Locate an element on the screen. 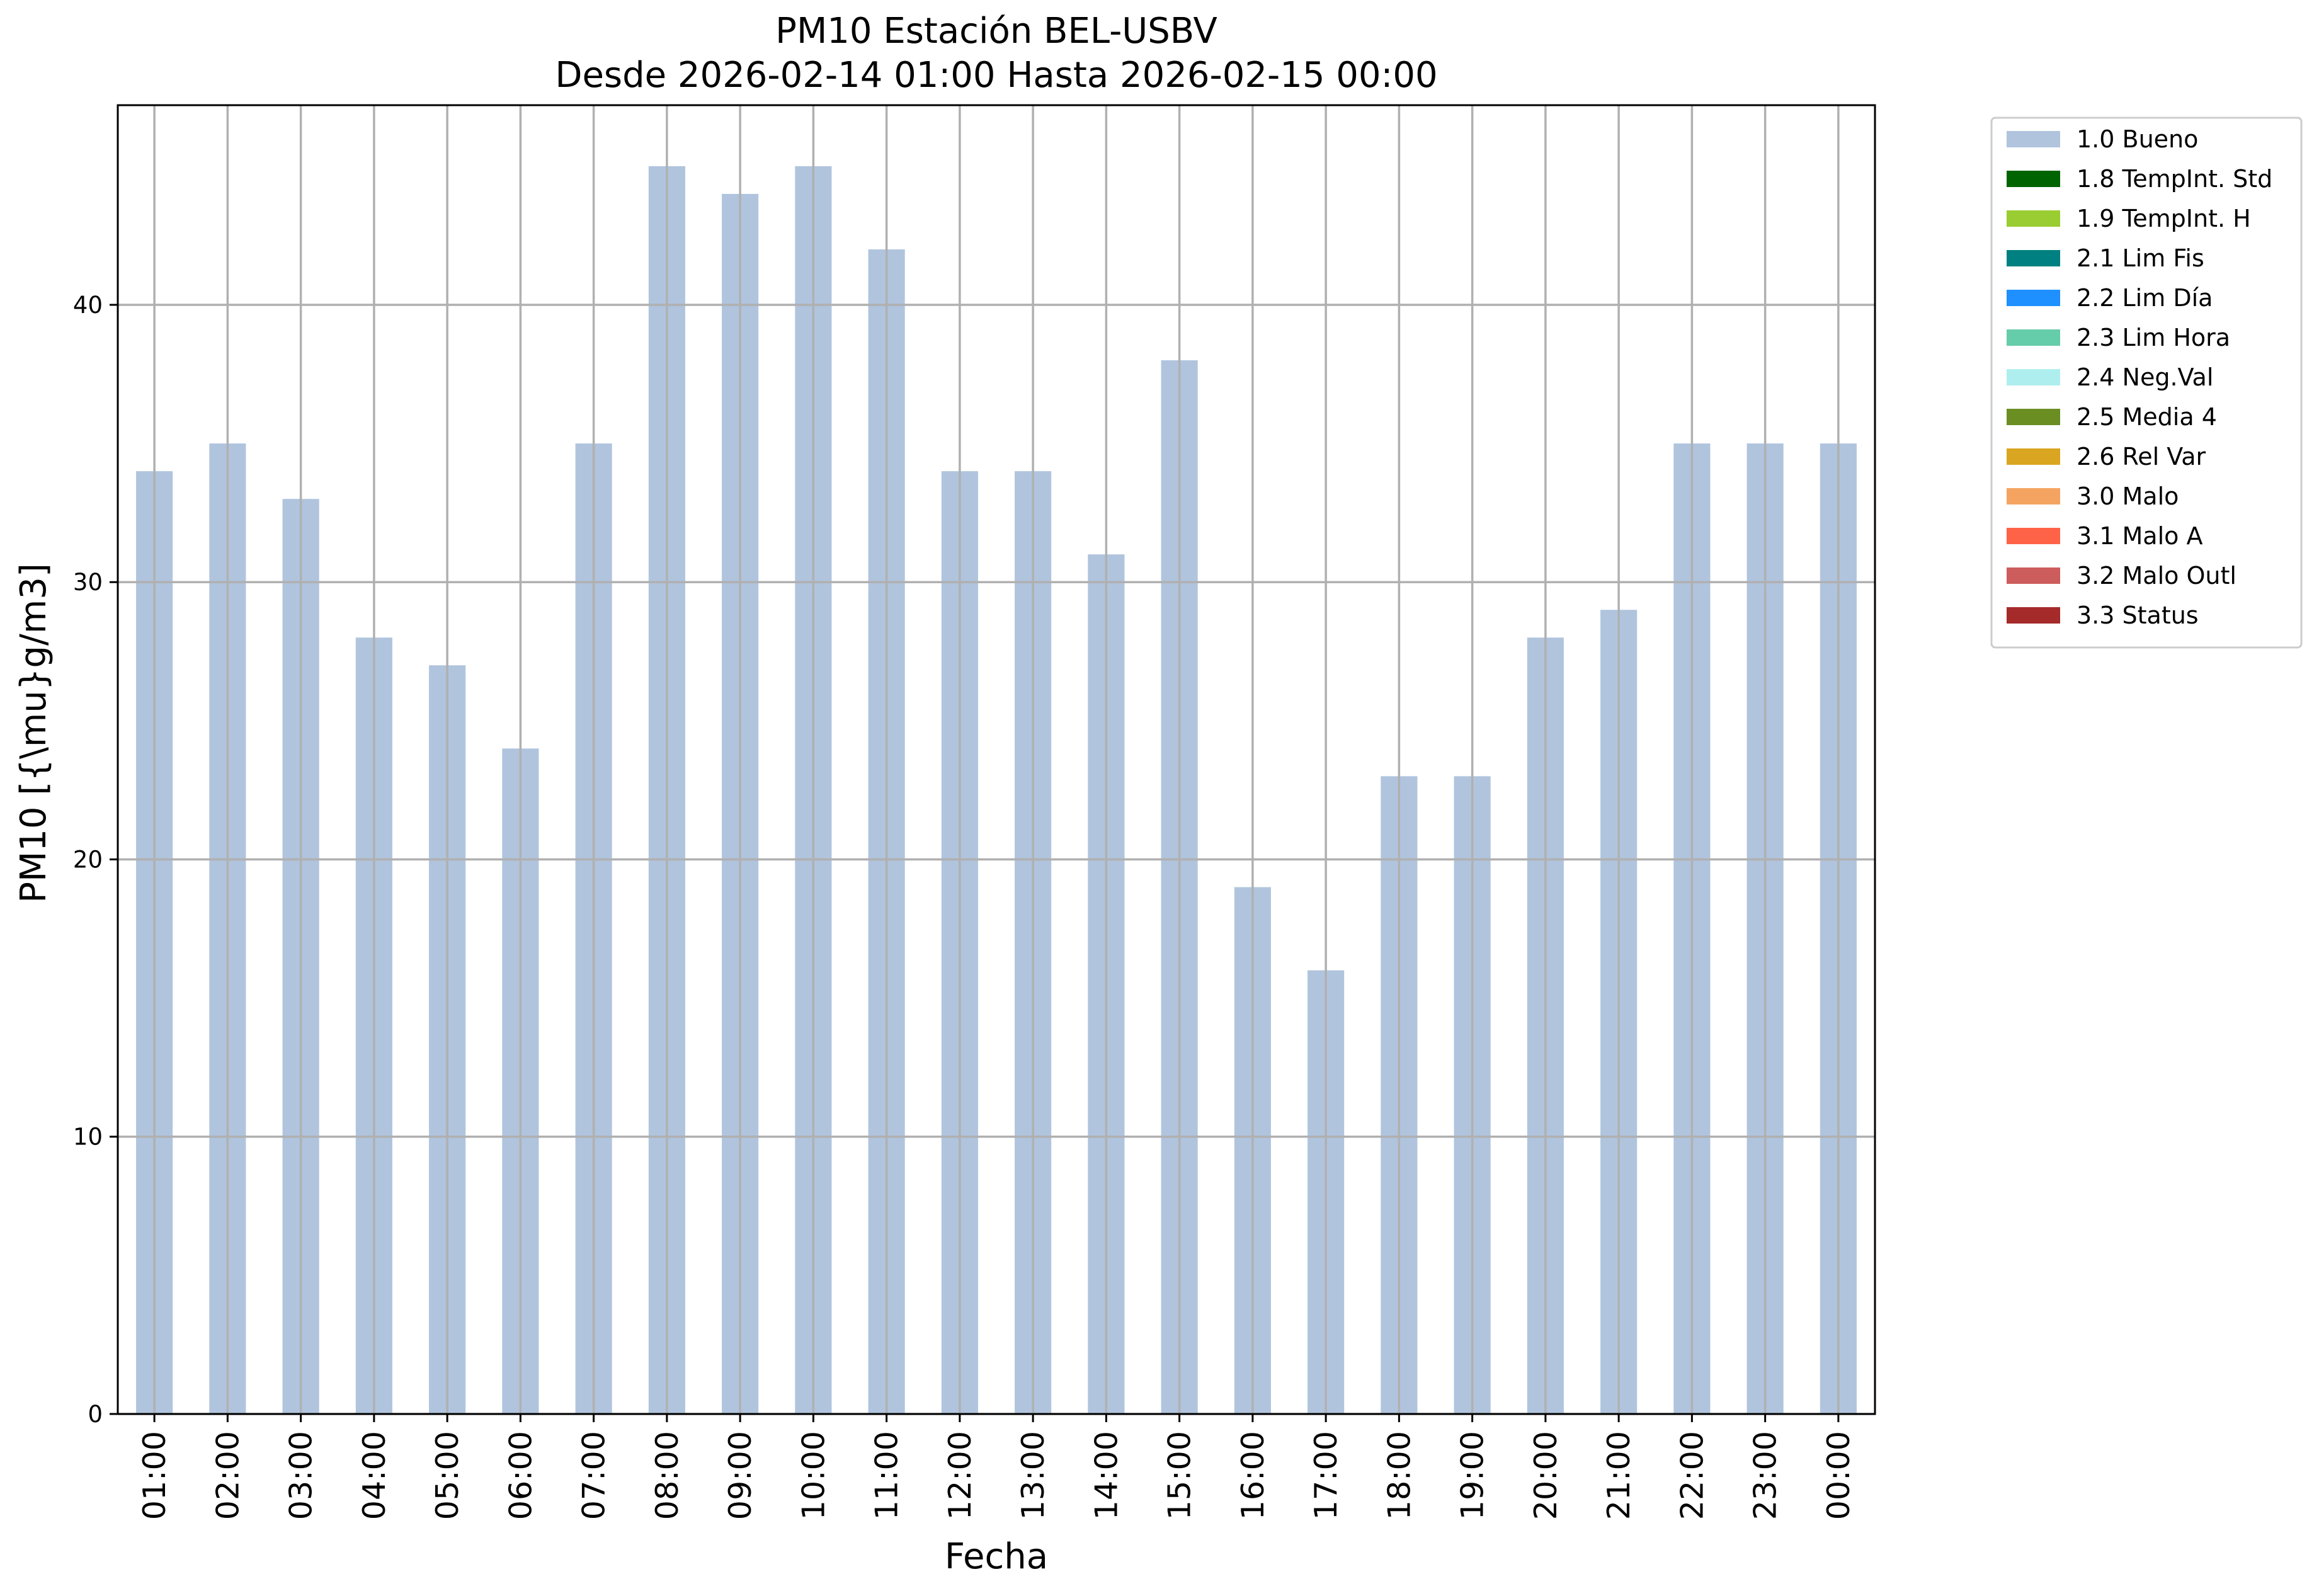 This screenshot has height=1596, width=2319. x-tick-label: 11:00 is located at coordinates (887, 1475).